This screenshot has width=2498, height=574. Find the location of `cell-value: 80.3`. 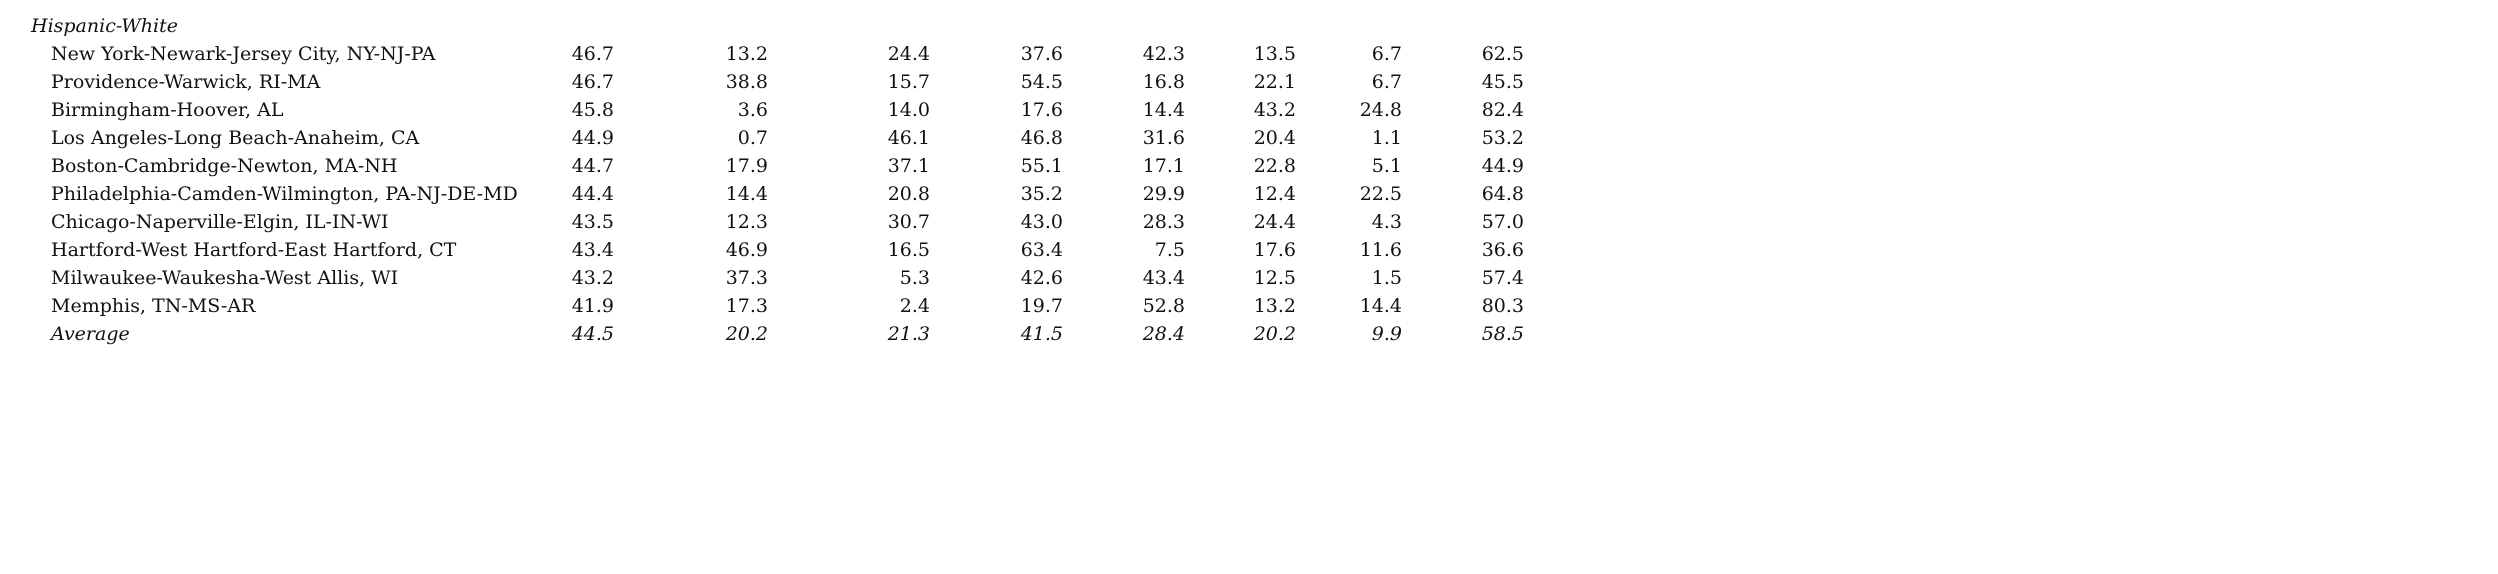

cell-value: 80.3 is located at coordinates (1502, 306).